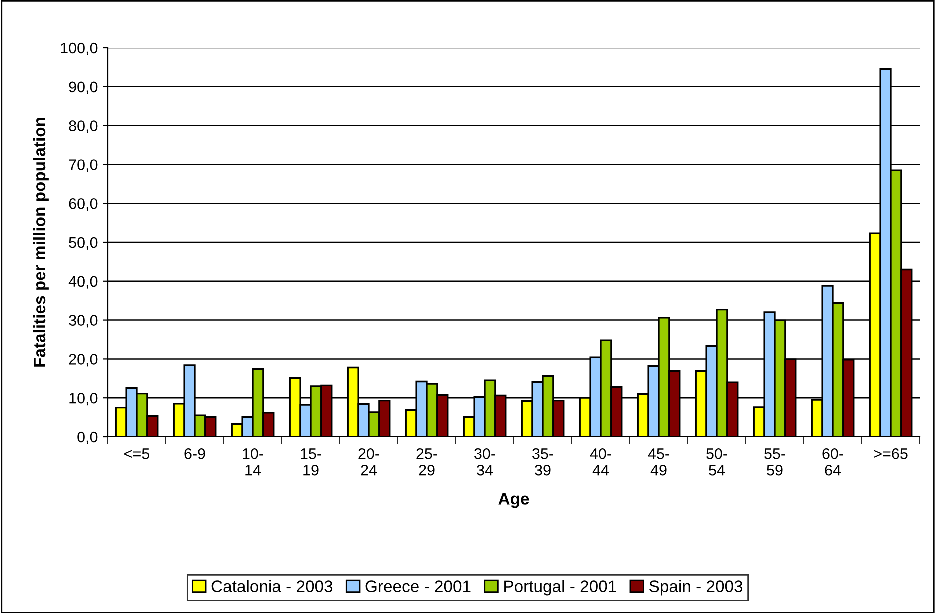 The width and height of the screenshot is (936, 614). Describe the element at coordinates (83, 360) in the screenshot. I see `y-tick-label: 20,0` at that location.